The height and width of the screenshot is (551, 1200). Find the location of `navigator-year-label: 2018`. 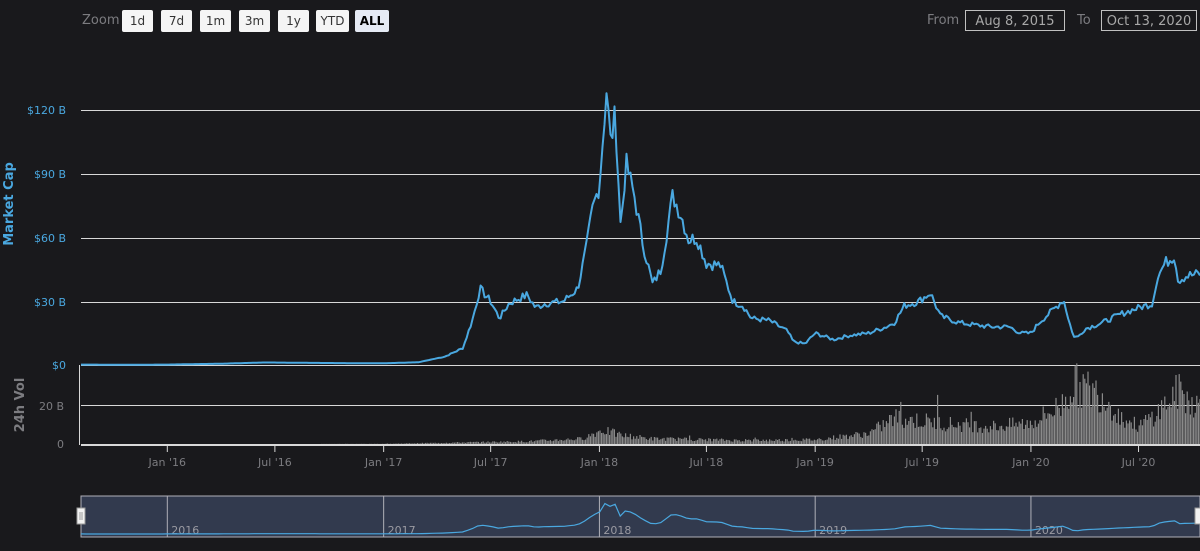

navigator-year-label: 2018 is located at coordinates (617, 530).